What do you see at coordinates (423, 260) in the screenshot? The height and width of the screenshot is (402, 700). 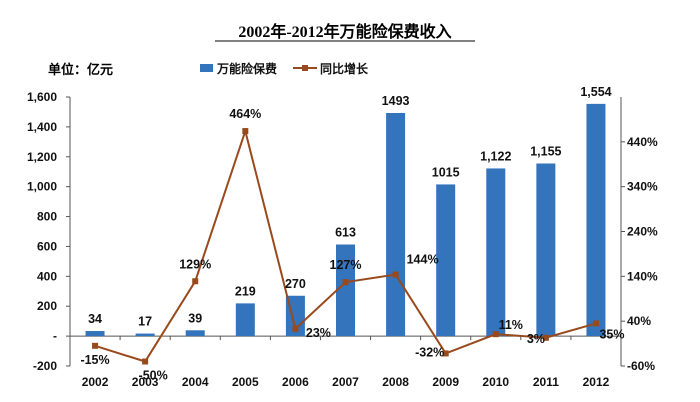 I see `line-value-label: 144%` at bounding box center [423, 260].